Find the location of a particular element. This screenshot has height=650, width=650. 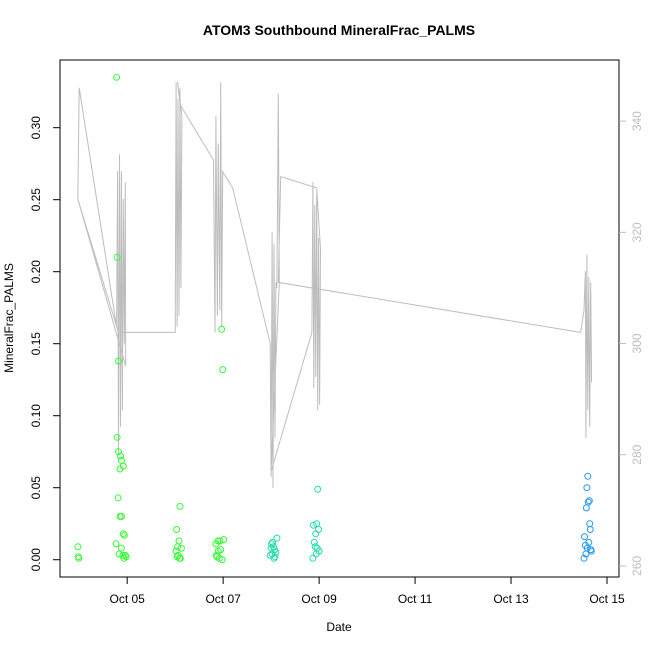

y2-tick-label: 320 is located at coordinates (637, 232).